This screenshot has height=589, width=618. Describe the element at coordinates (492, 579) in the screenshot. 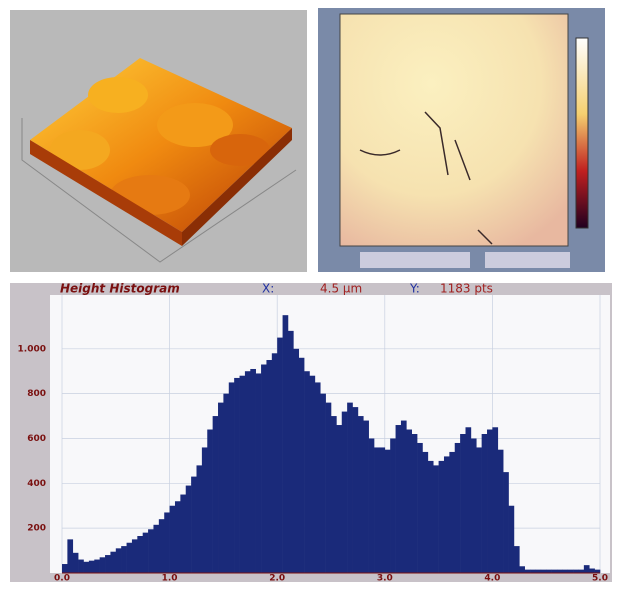

I see `x-tick-label: 4.0` at that location.